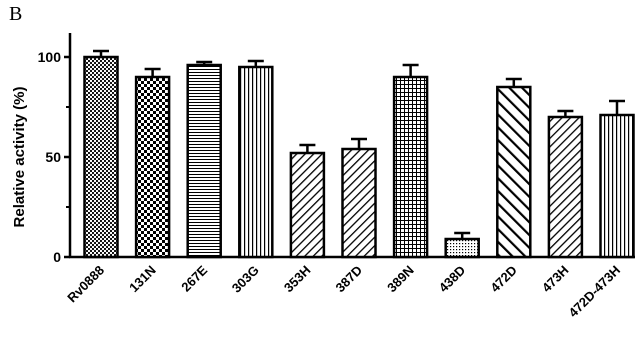 This screenshot has height=349, width=638. I want to click on panel-label: B, so click(16, 14).